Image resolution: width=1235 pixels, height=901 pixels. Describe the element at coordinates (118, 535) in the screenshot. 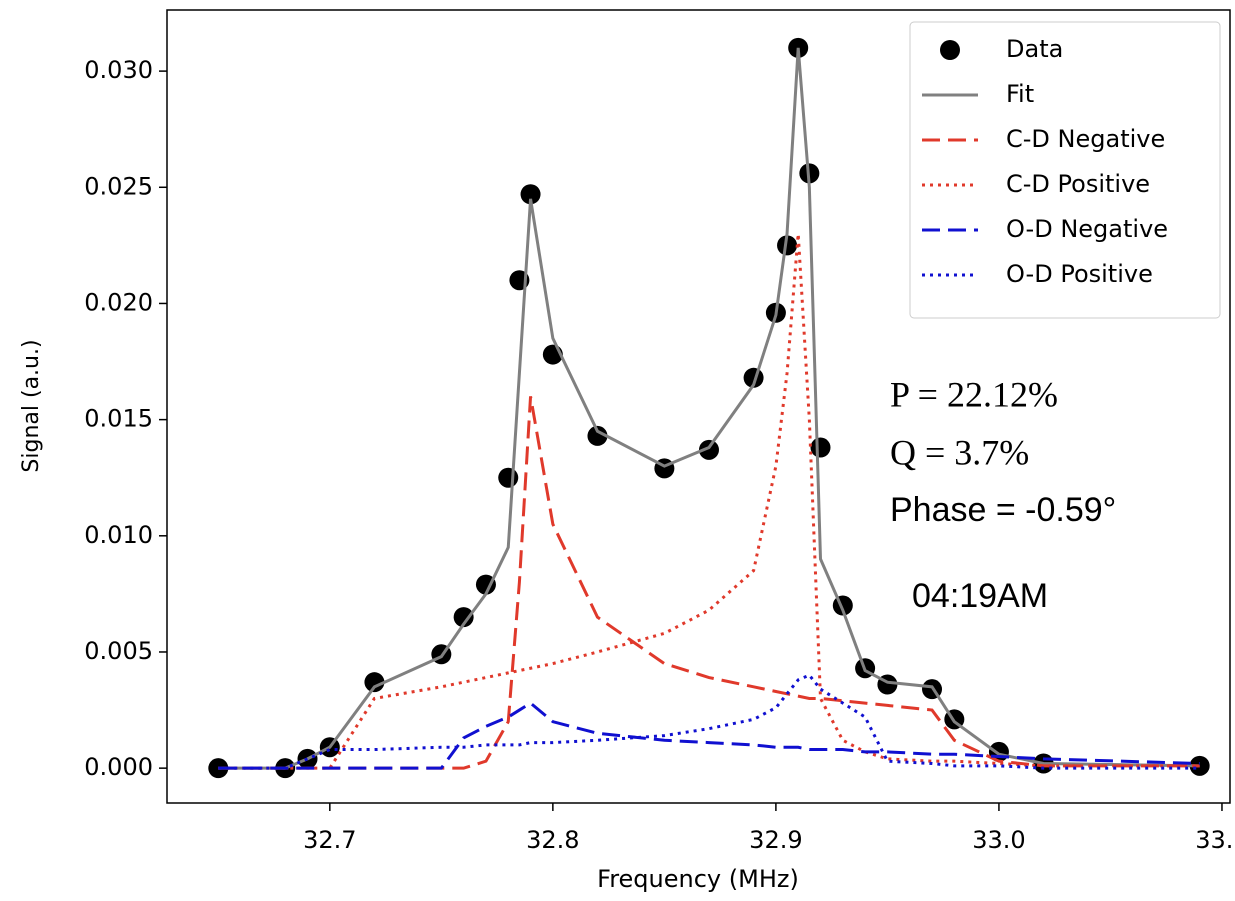

I see `y-tick-label: 0.010` at that location.